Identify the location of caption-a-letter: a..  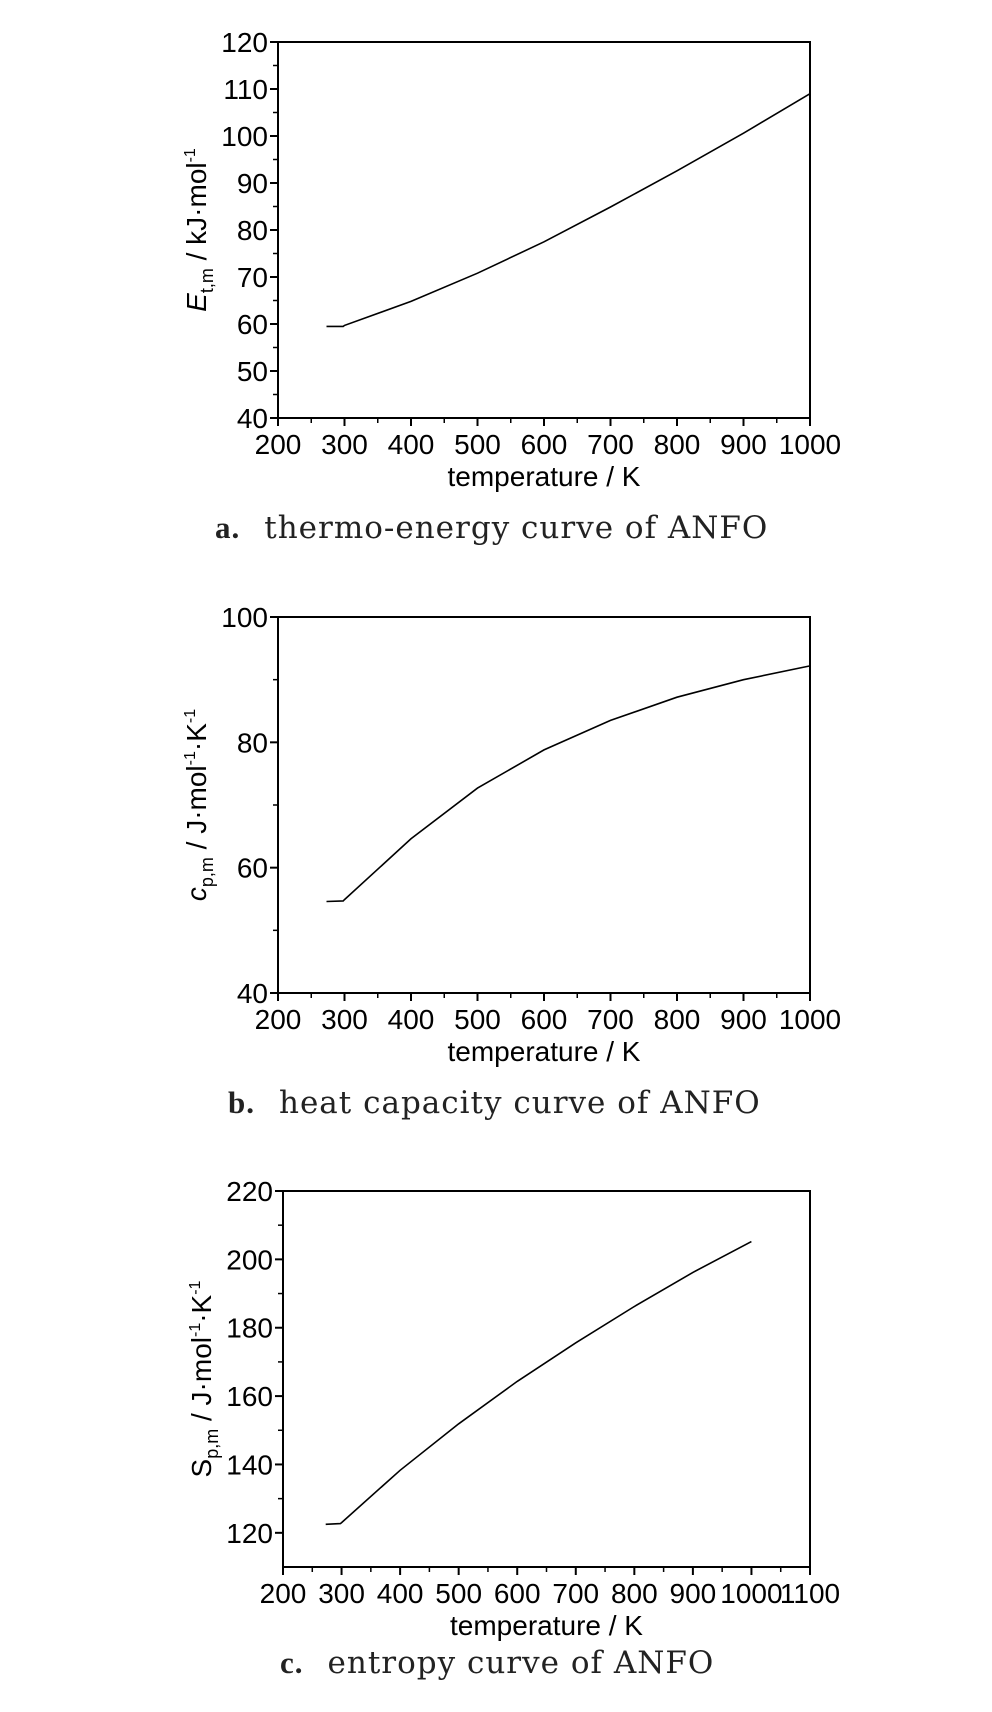
(228, 527).